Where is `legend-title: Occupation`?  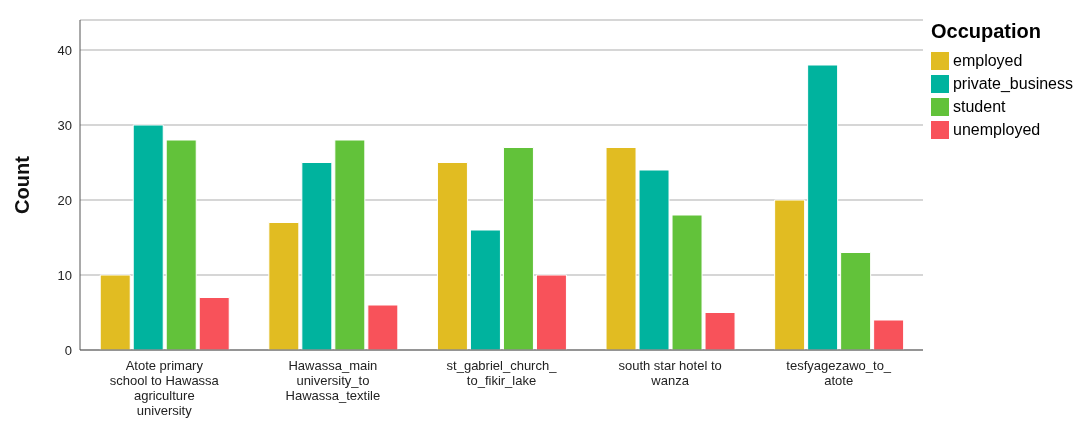
legend-title: Occupation is located at coordinates (986, 31).